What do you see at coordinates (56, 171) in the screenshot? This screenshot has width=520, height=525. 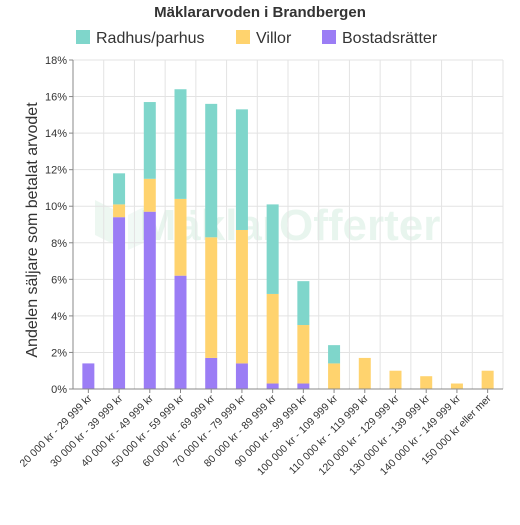 I see `y-tick-label: 12%` at bounding box center [56, 171].